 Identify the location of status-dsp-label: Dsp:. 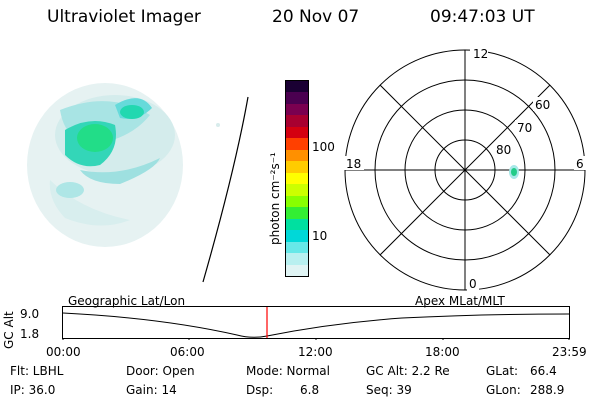
(260, 390).